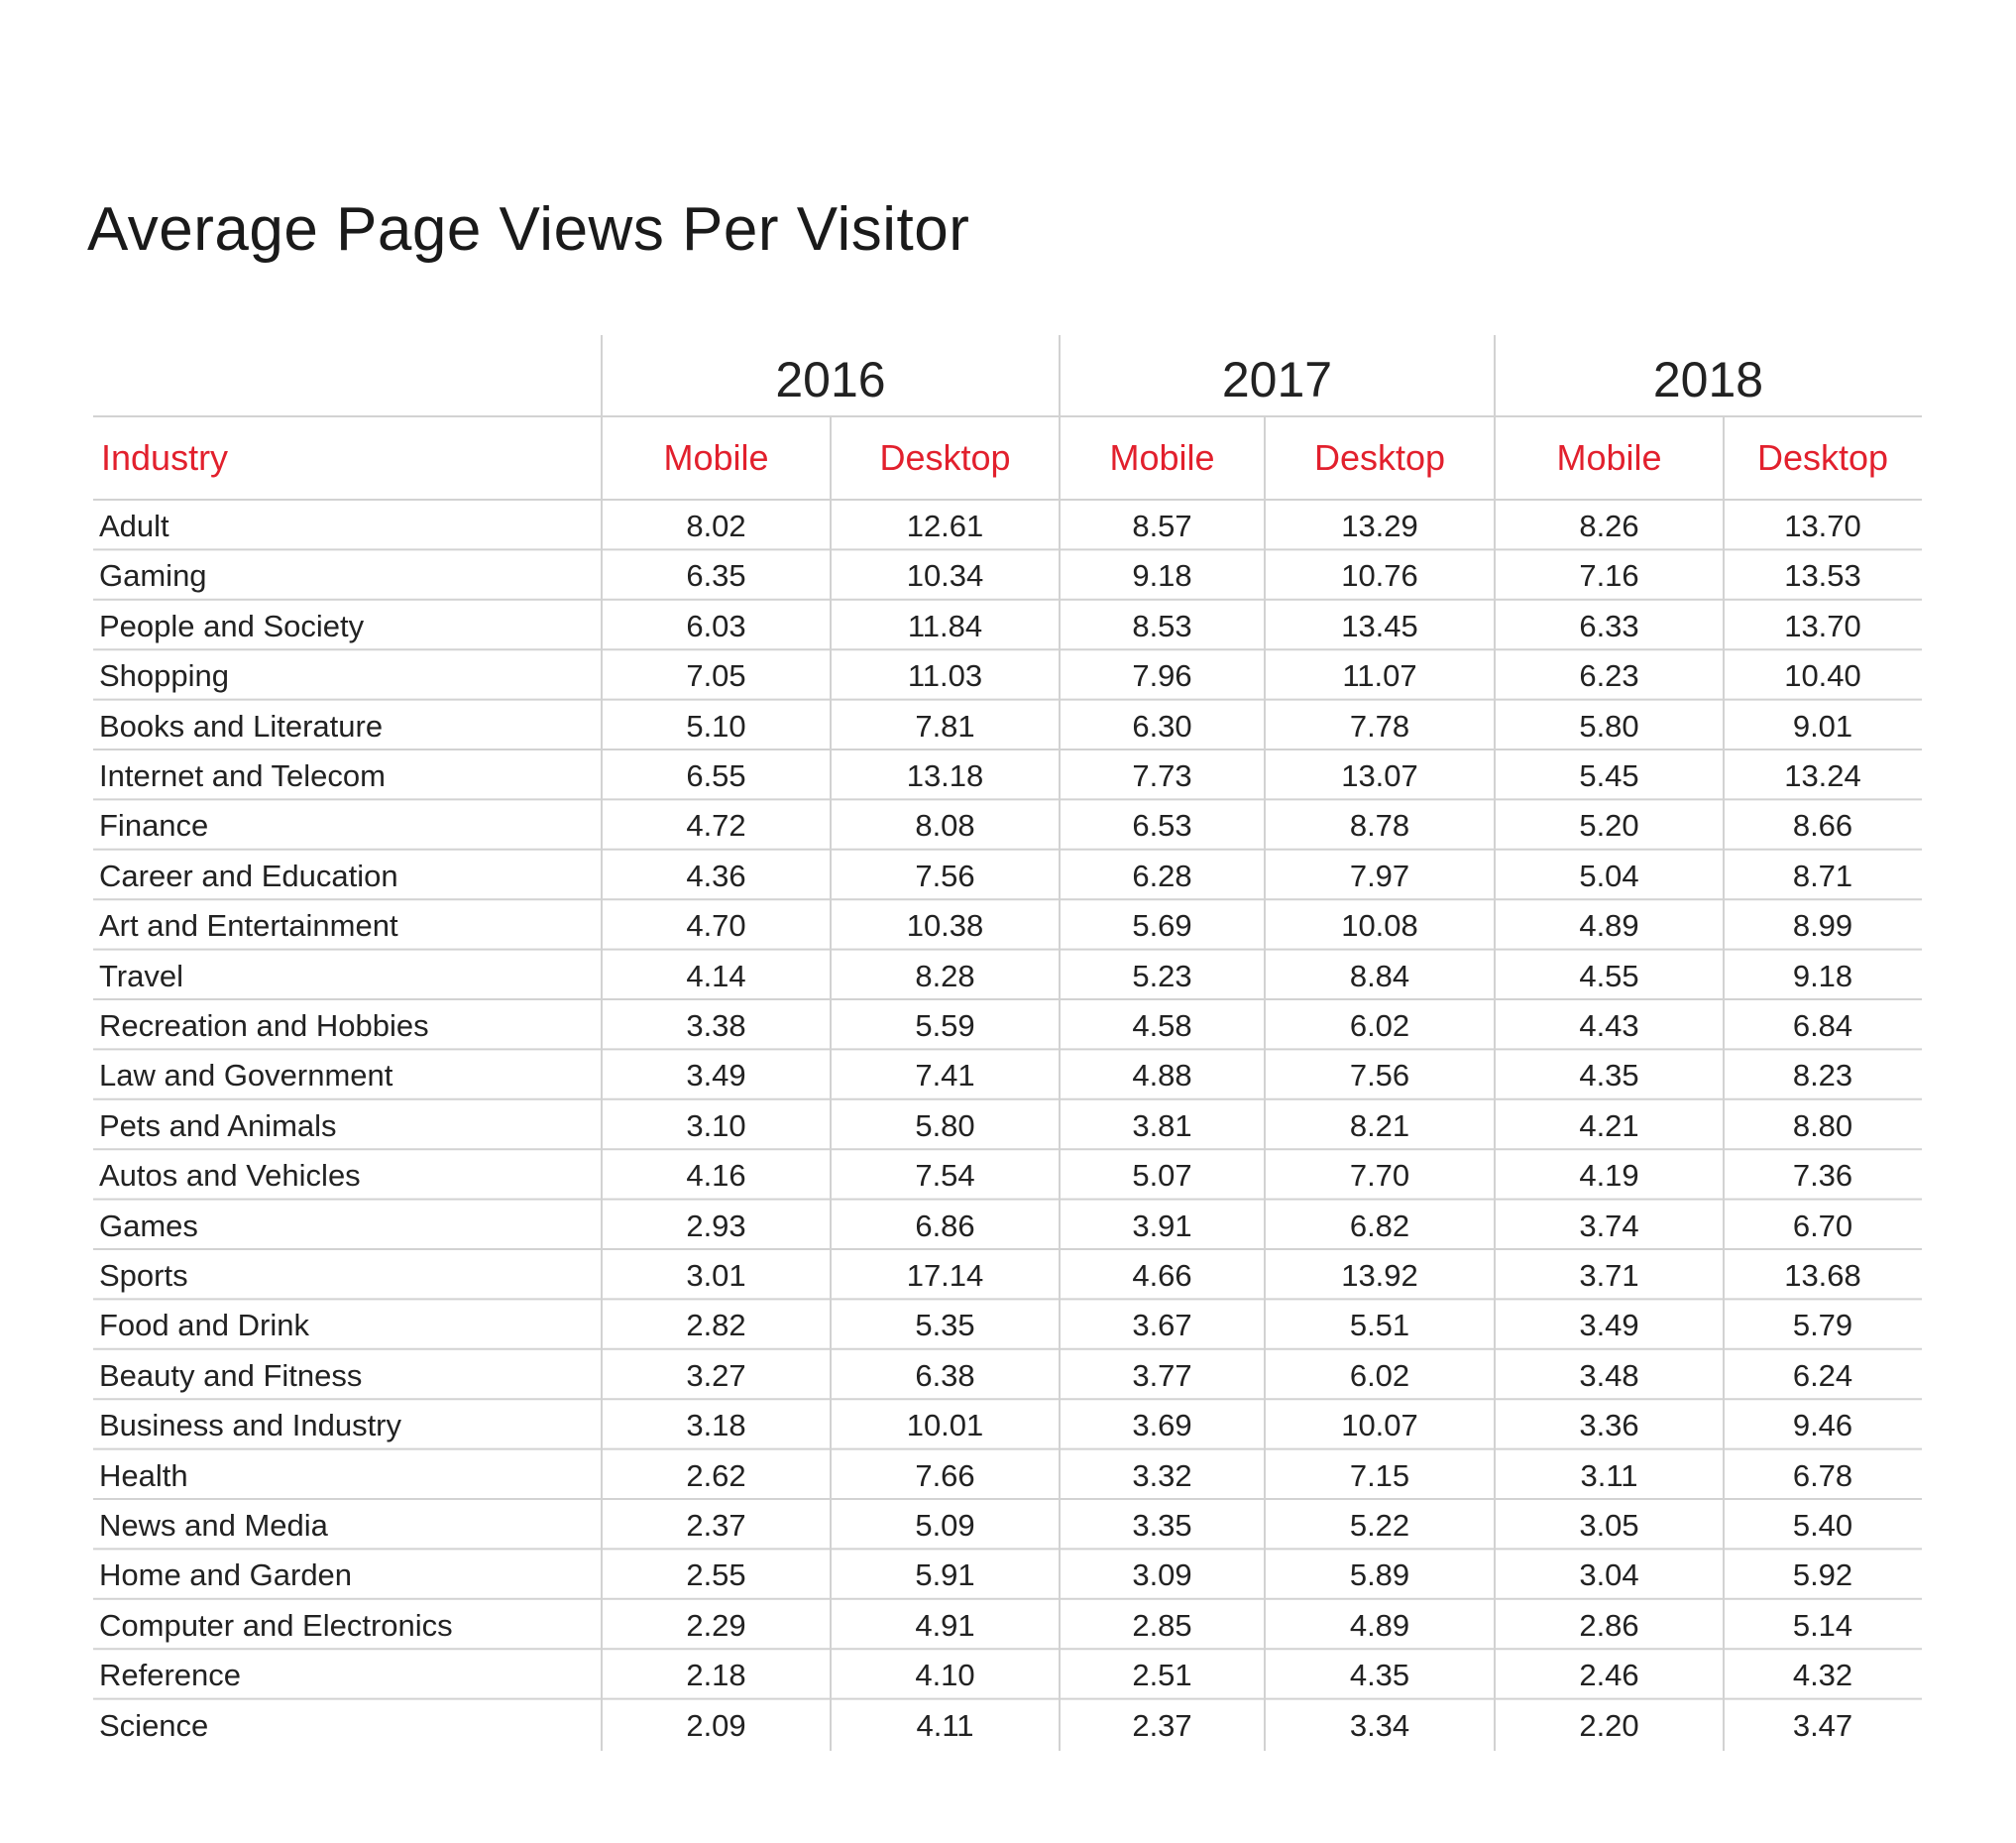 Image resolution: width=2016 pixels, height=1843 pixels. What do you see at coordinates (1822, 775) in the screenshot?
I see `table-cell: 13.24` at bounding box center [1822, 775].